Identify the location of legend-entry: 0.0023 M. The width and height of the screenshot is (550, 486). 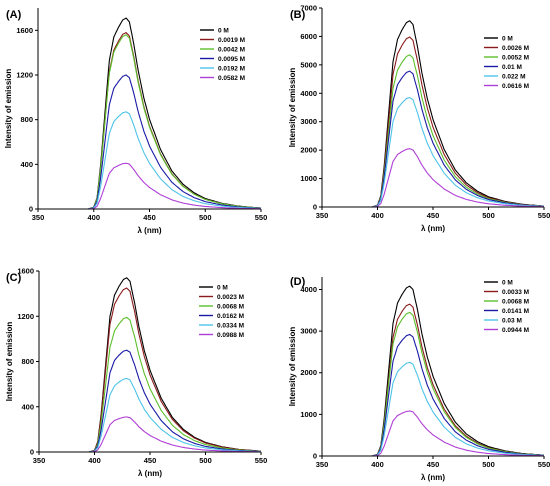
(230, 297).